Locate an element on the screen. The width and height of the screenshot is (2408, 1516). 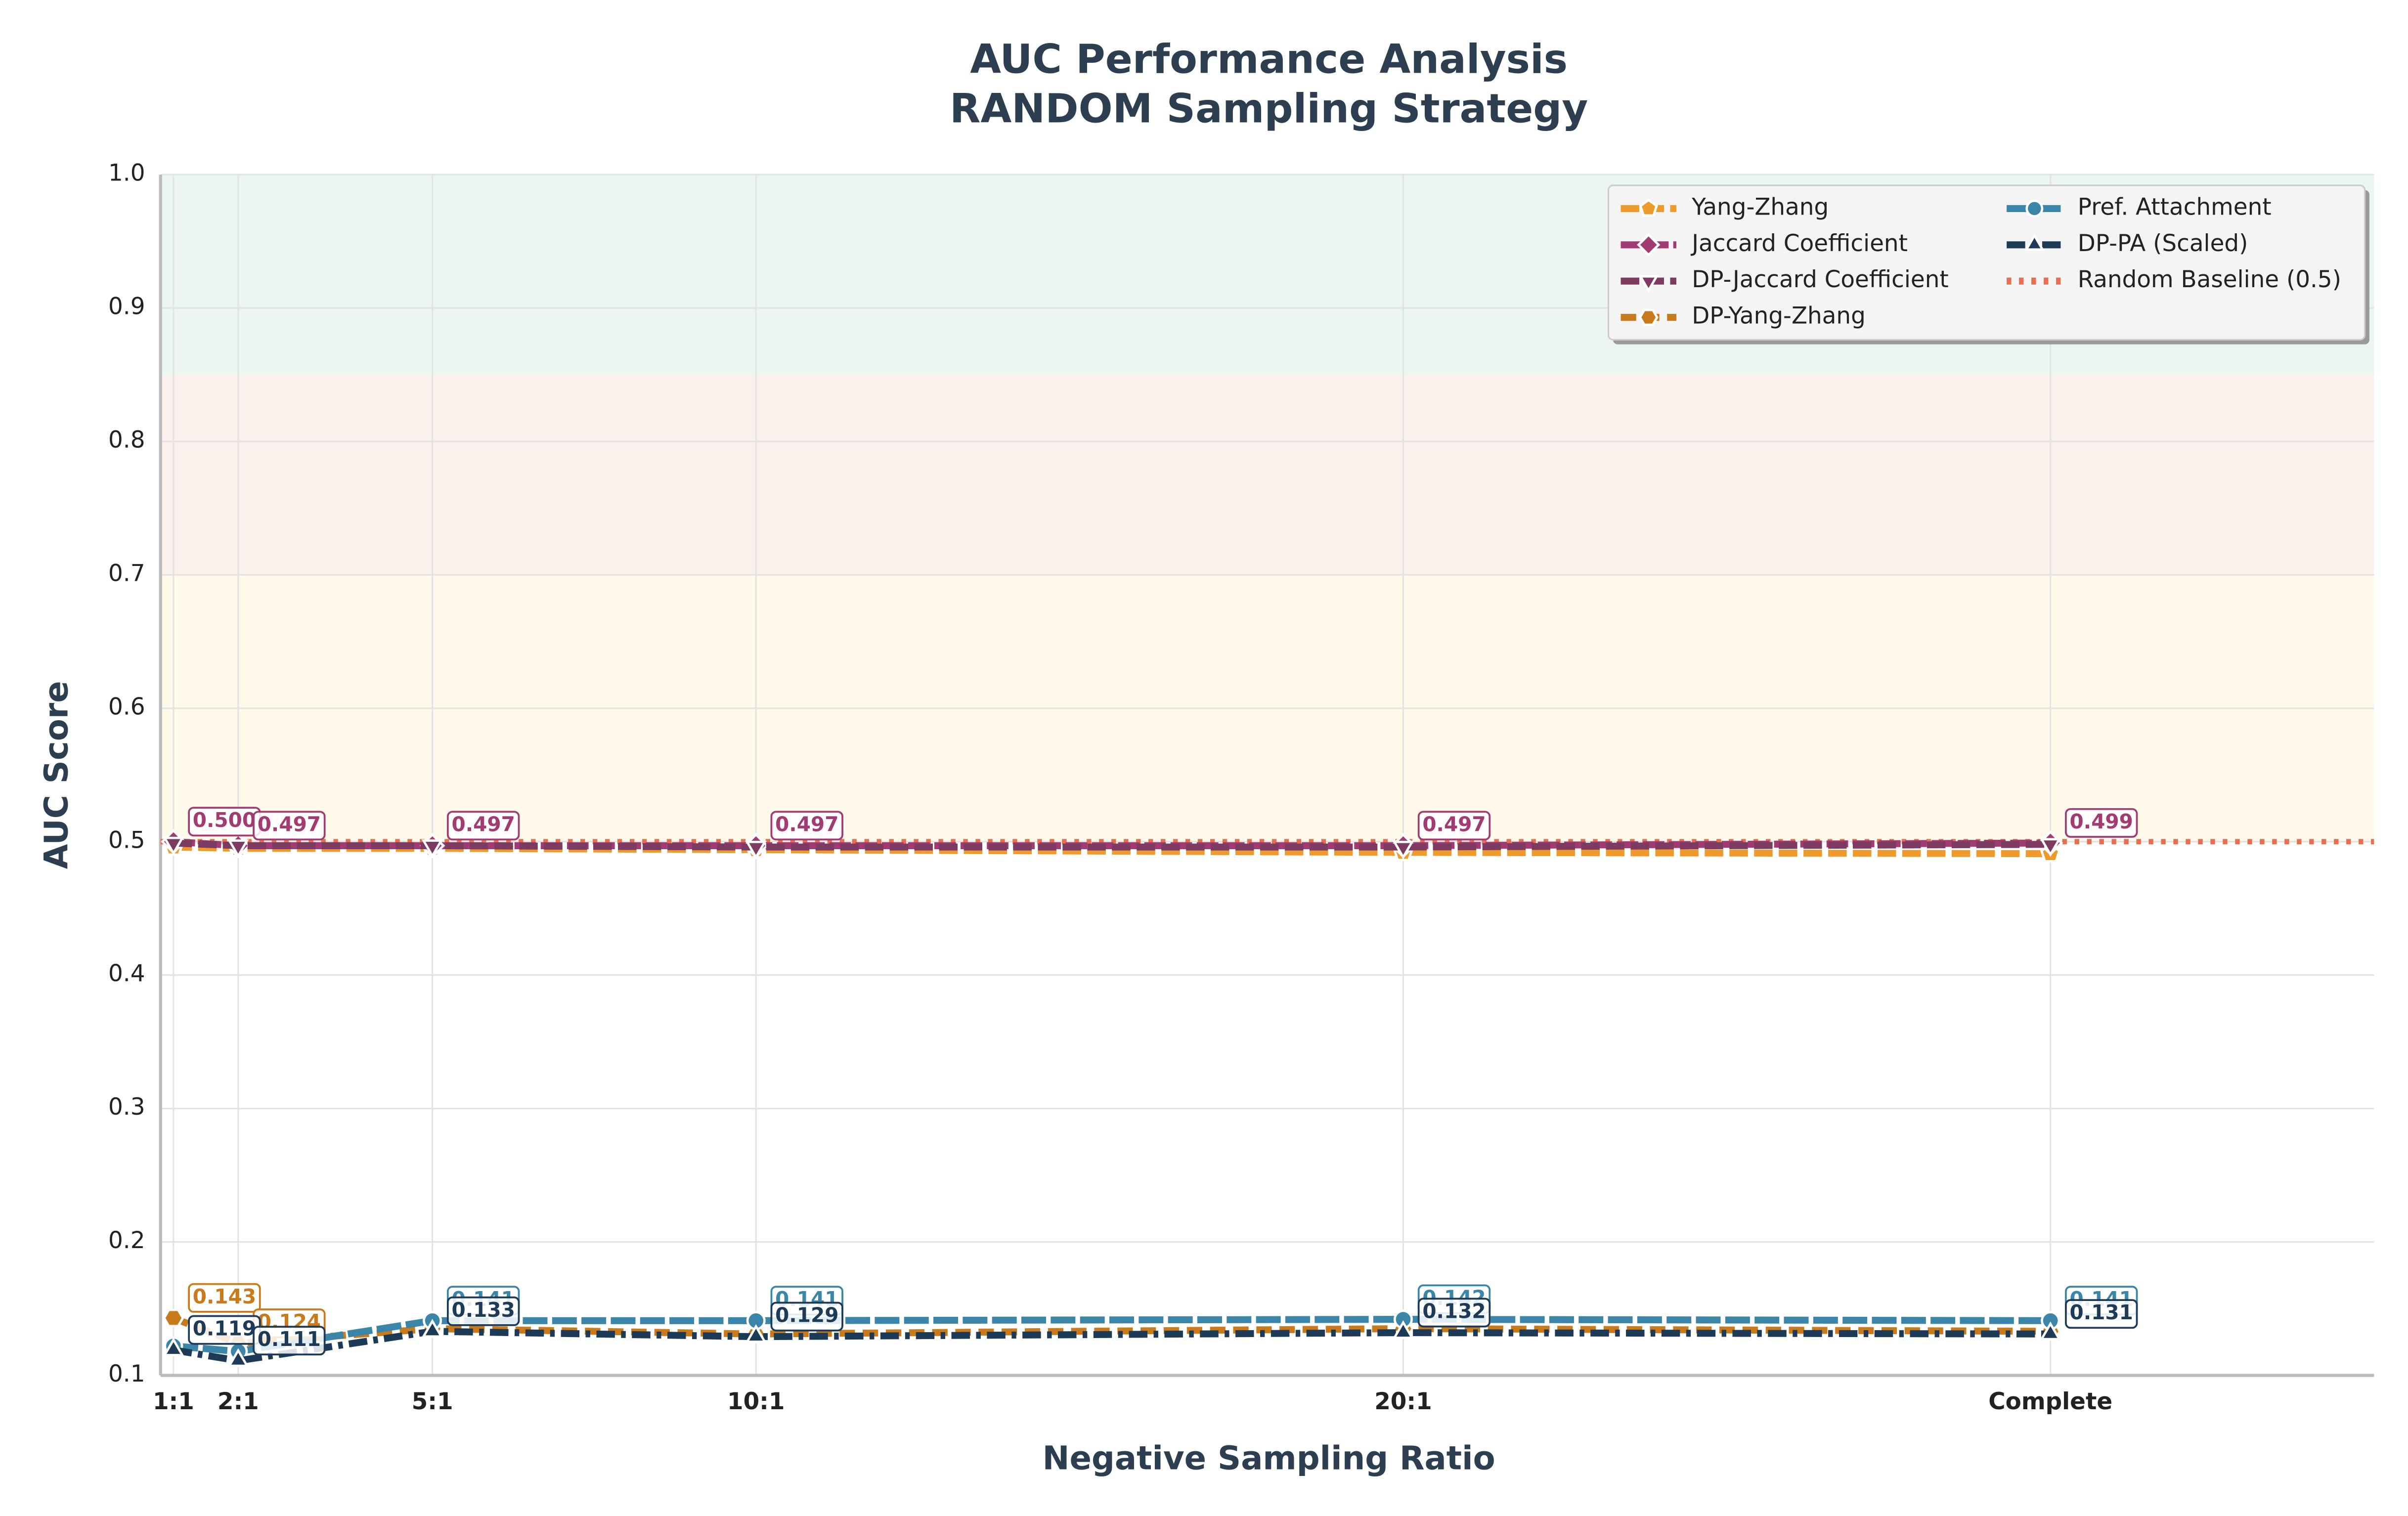
legend-label: Random Baseline (0.5) is located at coordinates (2210, 279).